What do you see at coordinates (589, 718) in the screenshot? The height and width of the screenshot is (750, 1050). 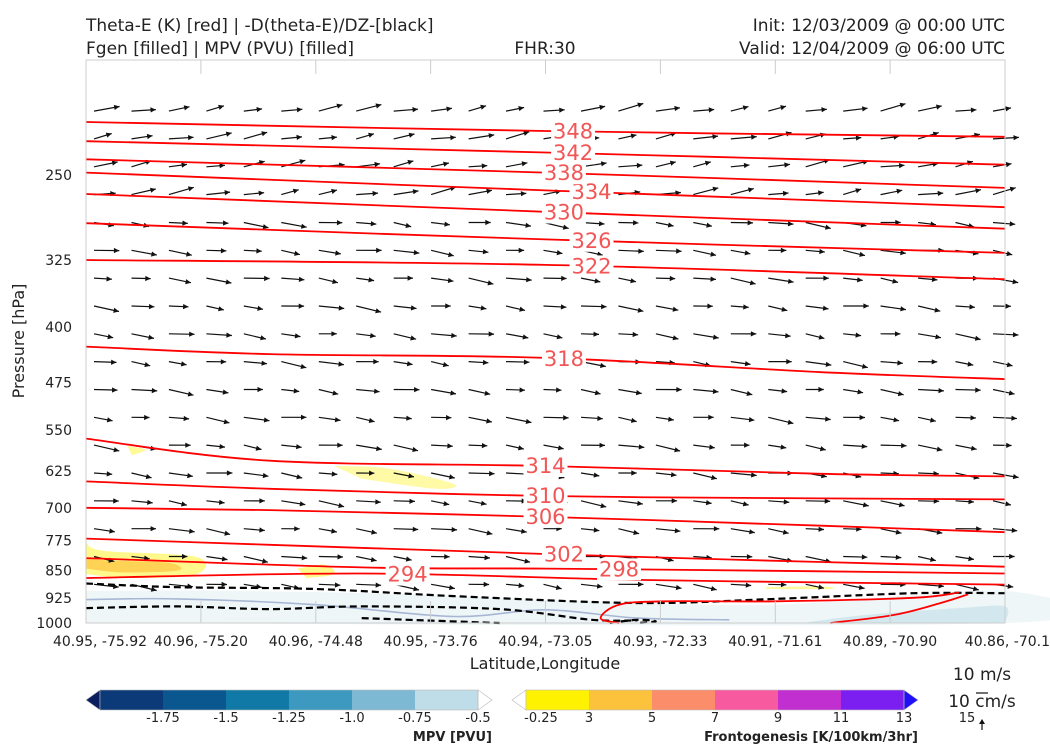 I see `colorbar-tick-label: 3` at bounding box center [589, 718].